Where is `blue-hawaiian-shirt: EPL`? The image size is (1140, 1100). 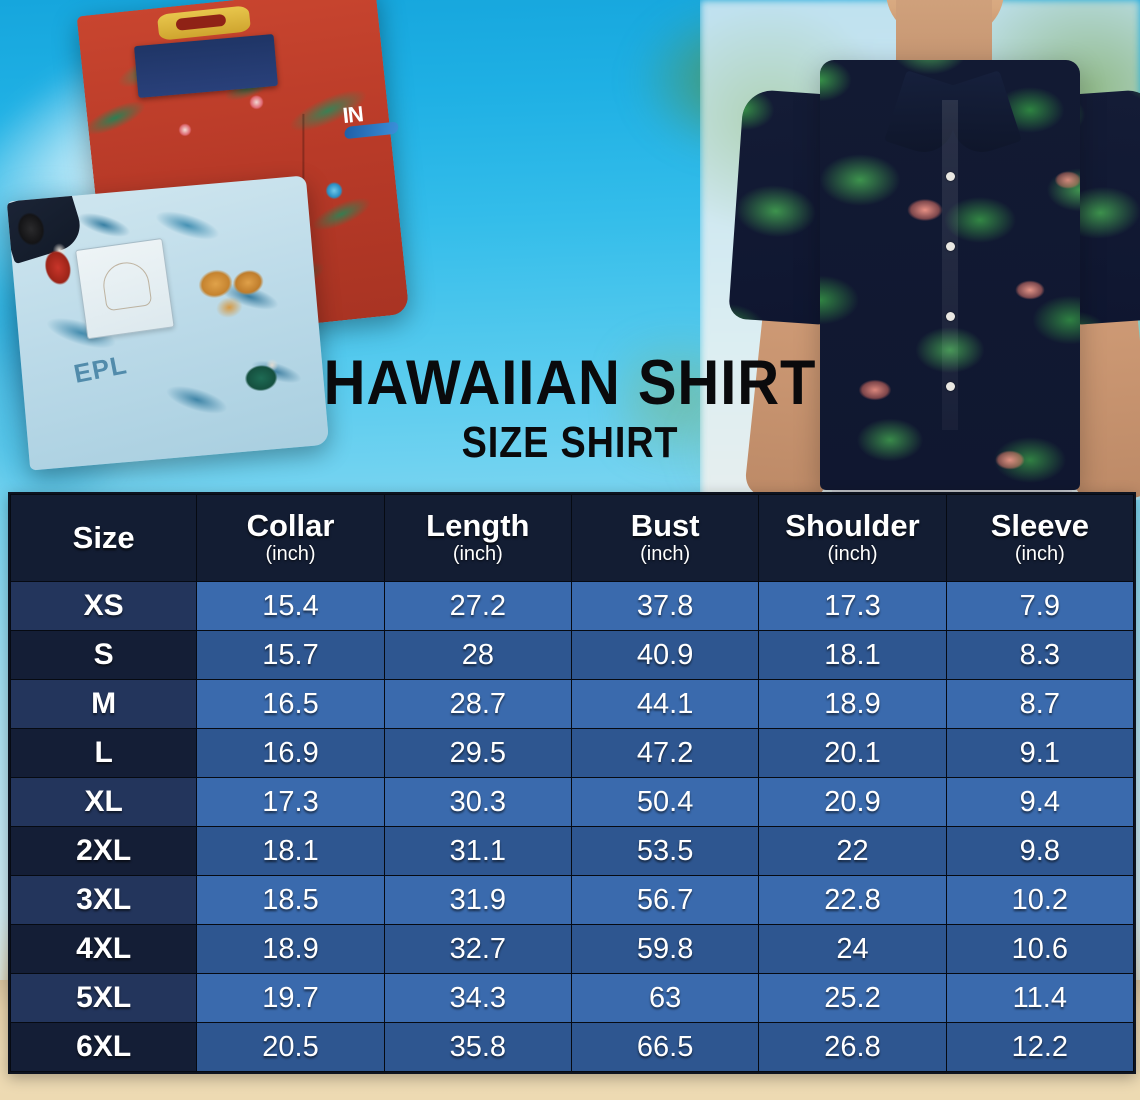 blue-hawaiian-shirt: EPL is located at coordinates (168, 323).